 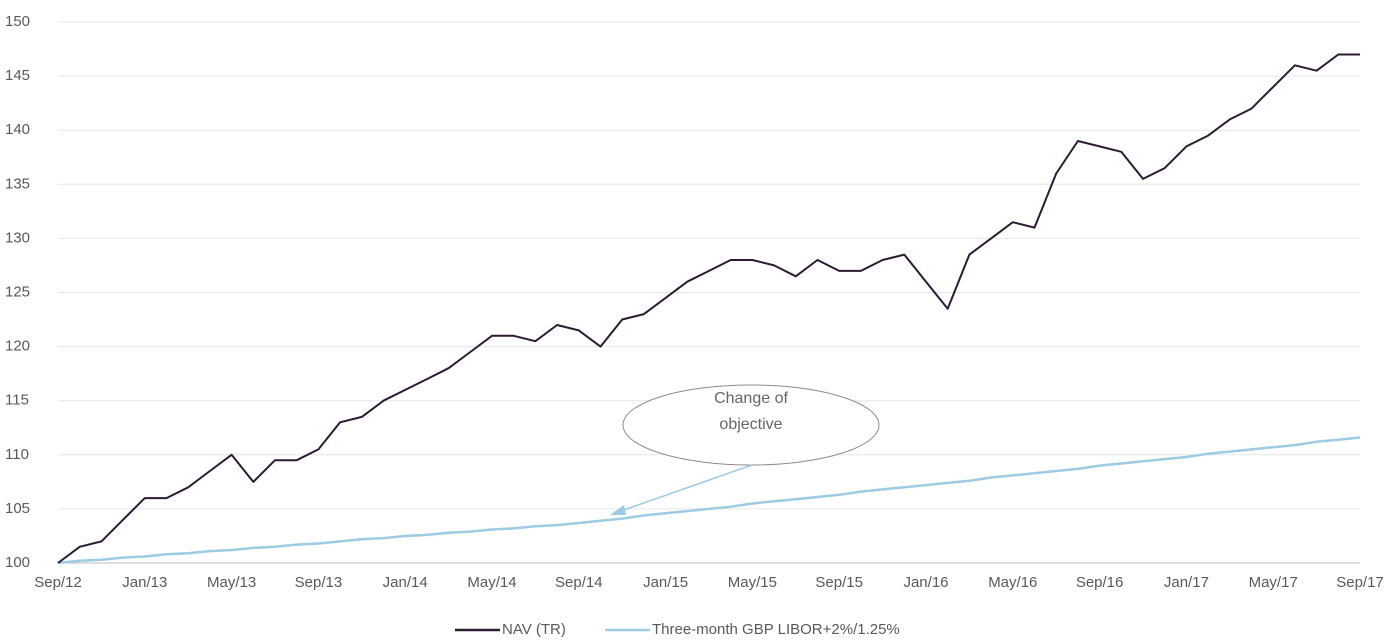 I want to click on y-tick-label: 105, so click(x=17, y=508).